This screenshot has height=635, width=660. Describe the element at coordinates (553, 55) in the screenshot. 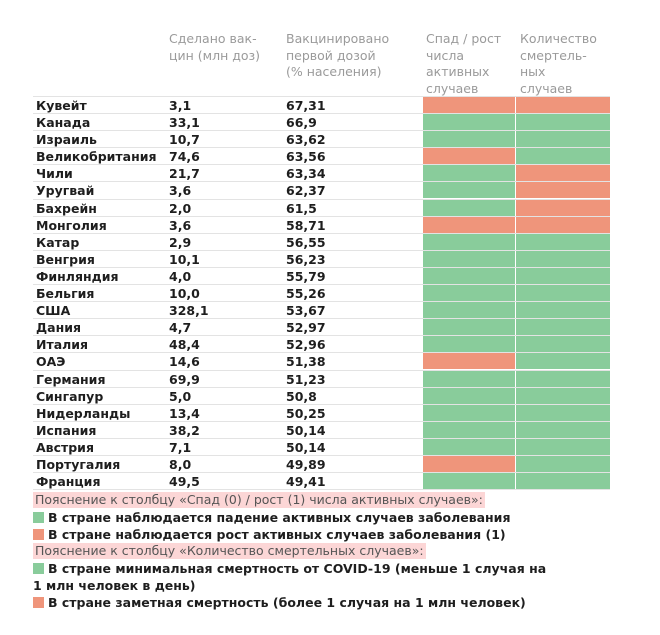

I see `header-line: смертель-` at that location.